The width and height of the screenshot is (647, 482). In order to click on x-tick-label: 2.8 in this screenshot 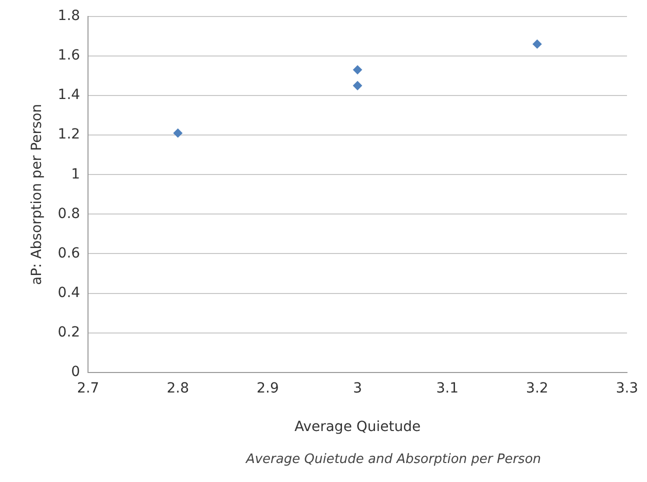, I will do `click(178, 388)`.